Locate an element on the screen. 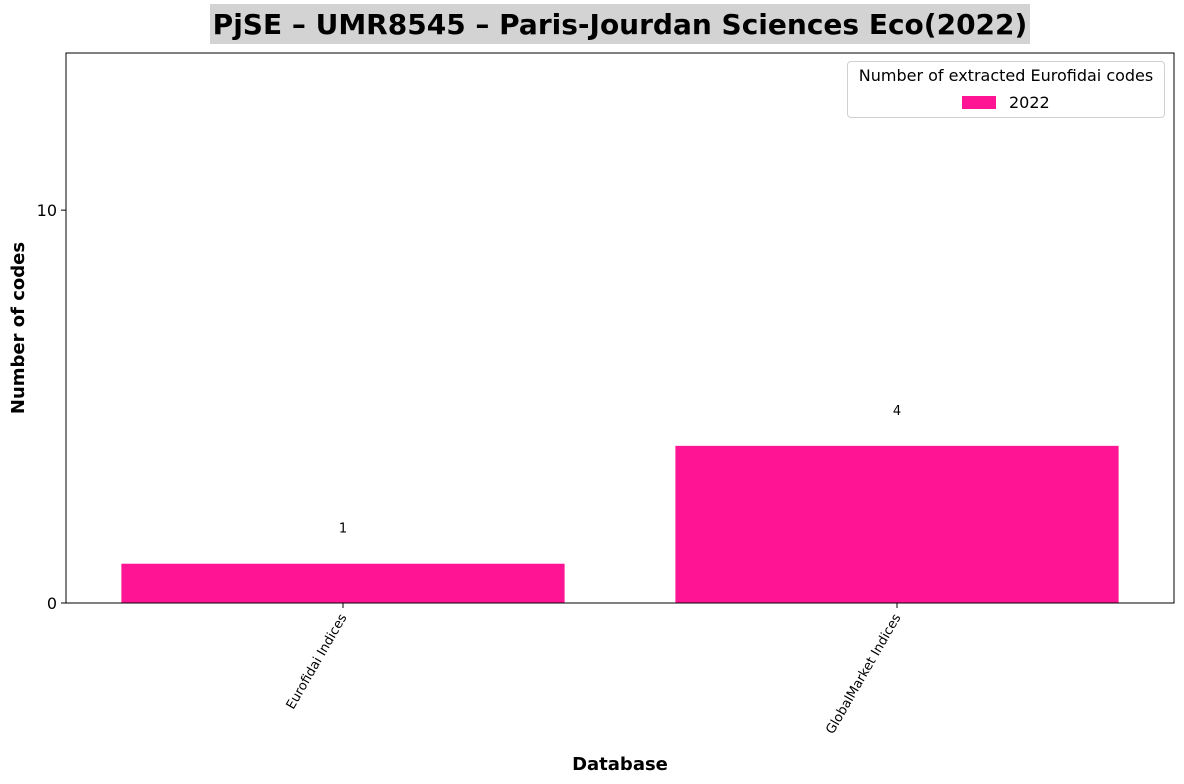 The image size is (1184, 784). x-tick-label-2: GlobalMarket Indices is located at coordinates (863, 674).